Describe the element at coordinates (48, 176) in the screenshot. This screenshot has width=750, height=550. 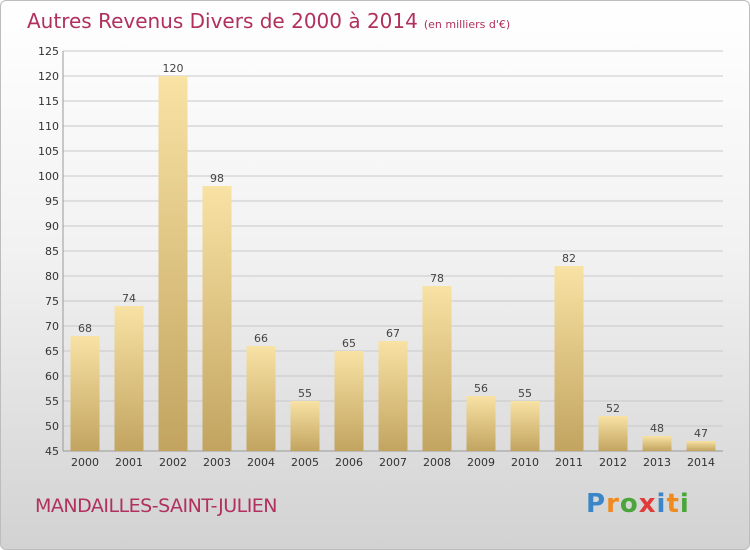
I see `y-tick-label: 100` at that location.